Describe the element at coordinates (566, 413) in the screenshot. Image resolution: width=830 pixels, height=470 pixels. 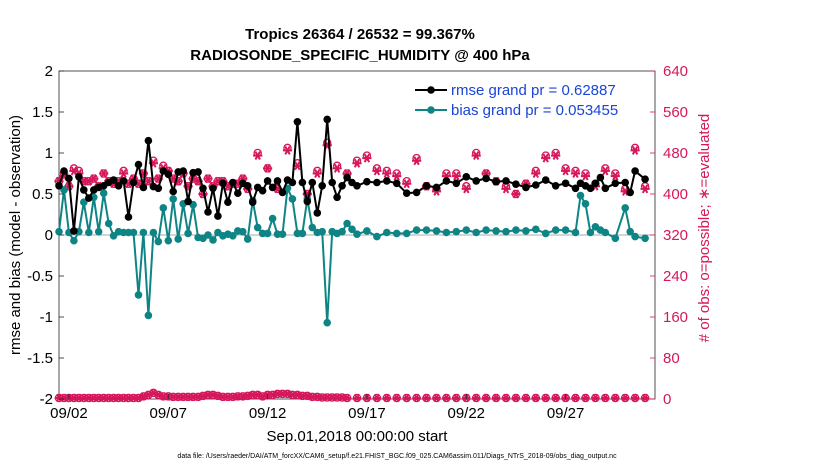
I see `x-tick-label: 09/27` at that location.